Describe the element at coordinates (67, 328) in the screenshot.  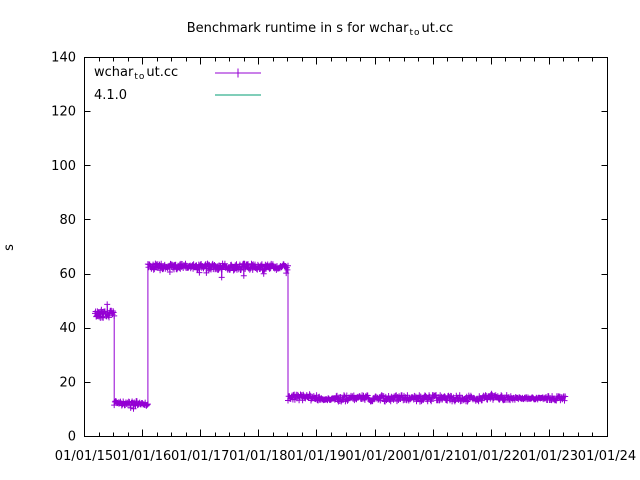
I see `y-tick-label: 40` at that location.